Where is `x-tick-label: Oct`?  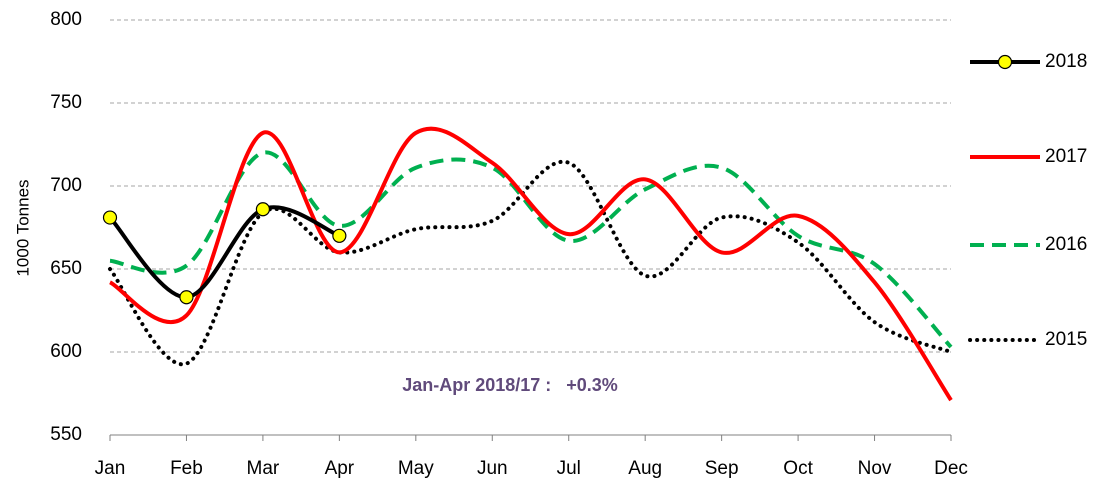 x-tick-label: Oct is located at coordinates (798, 468).